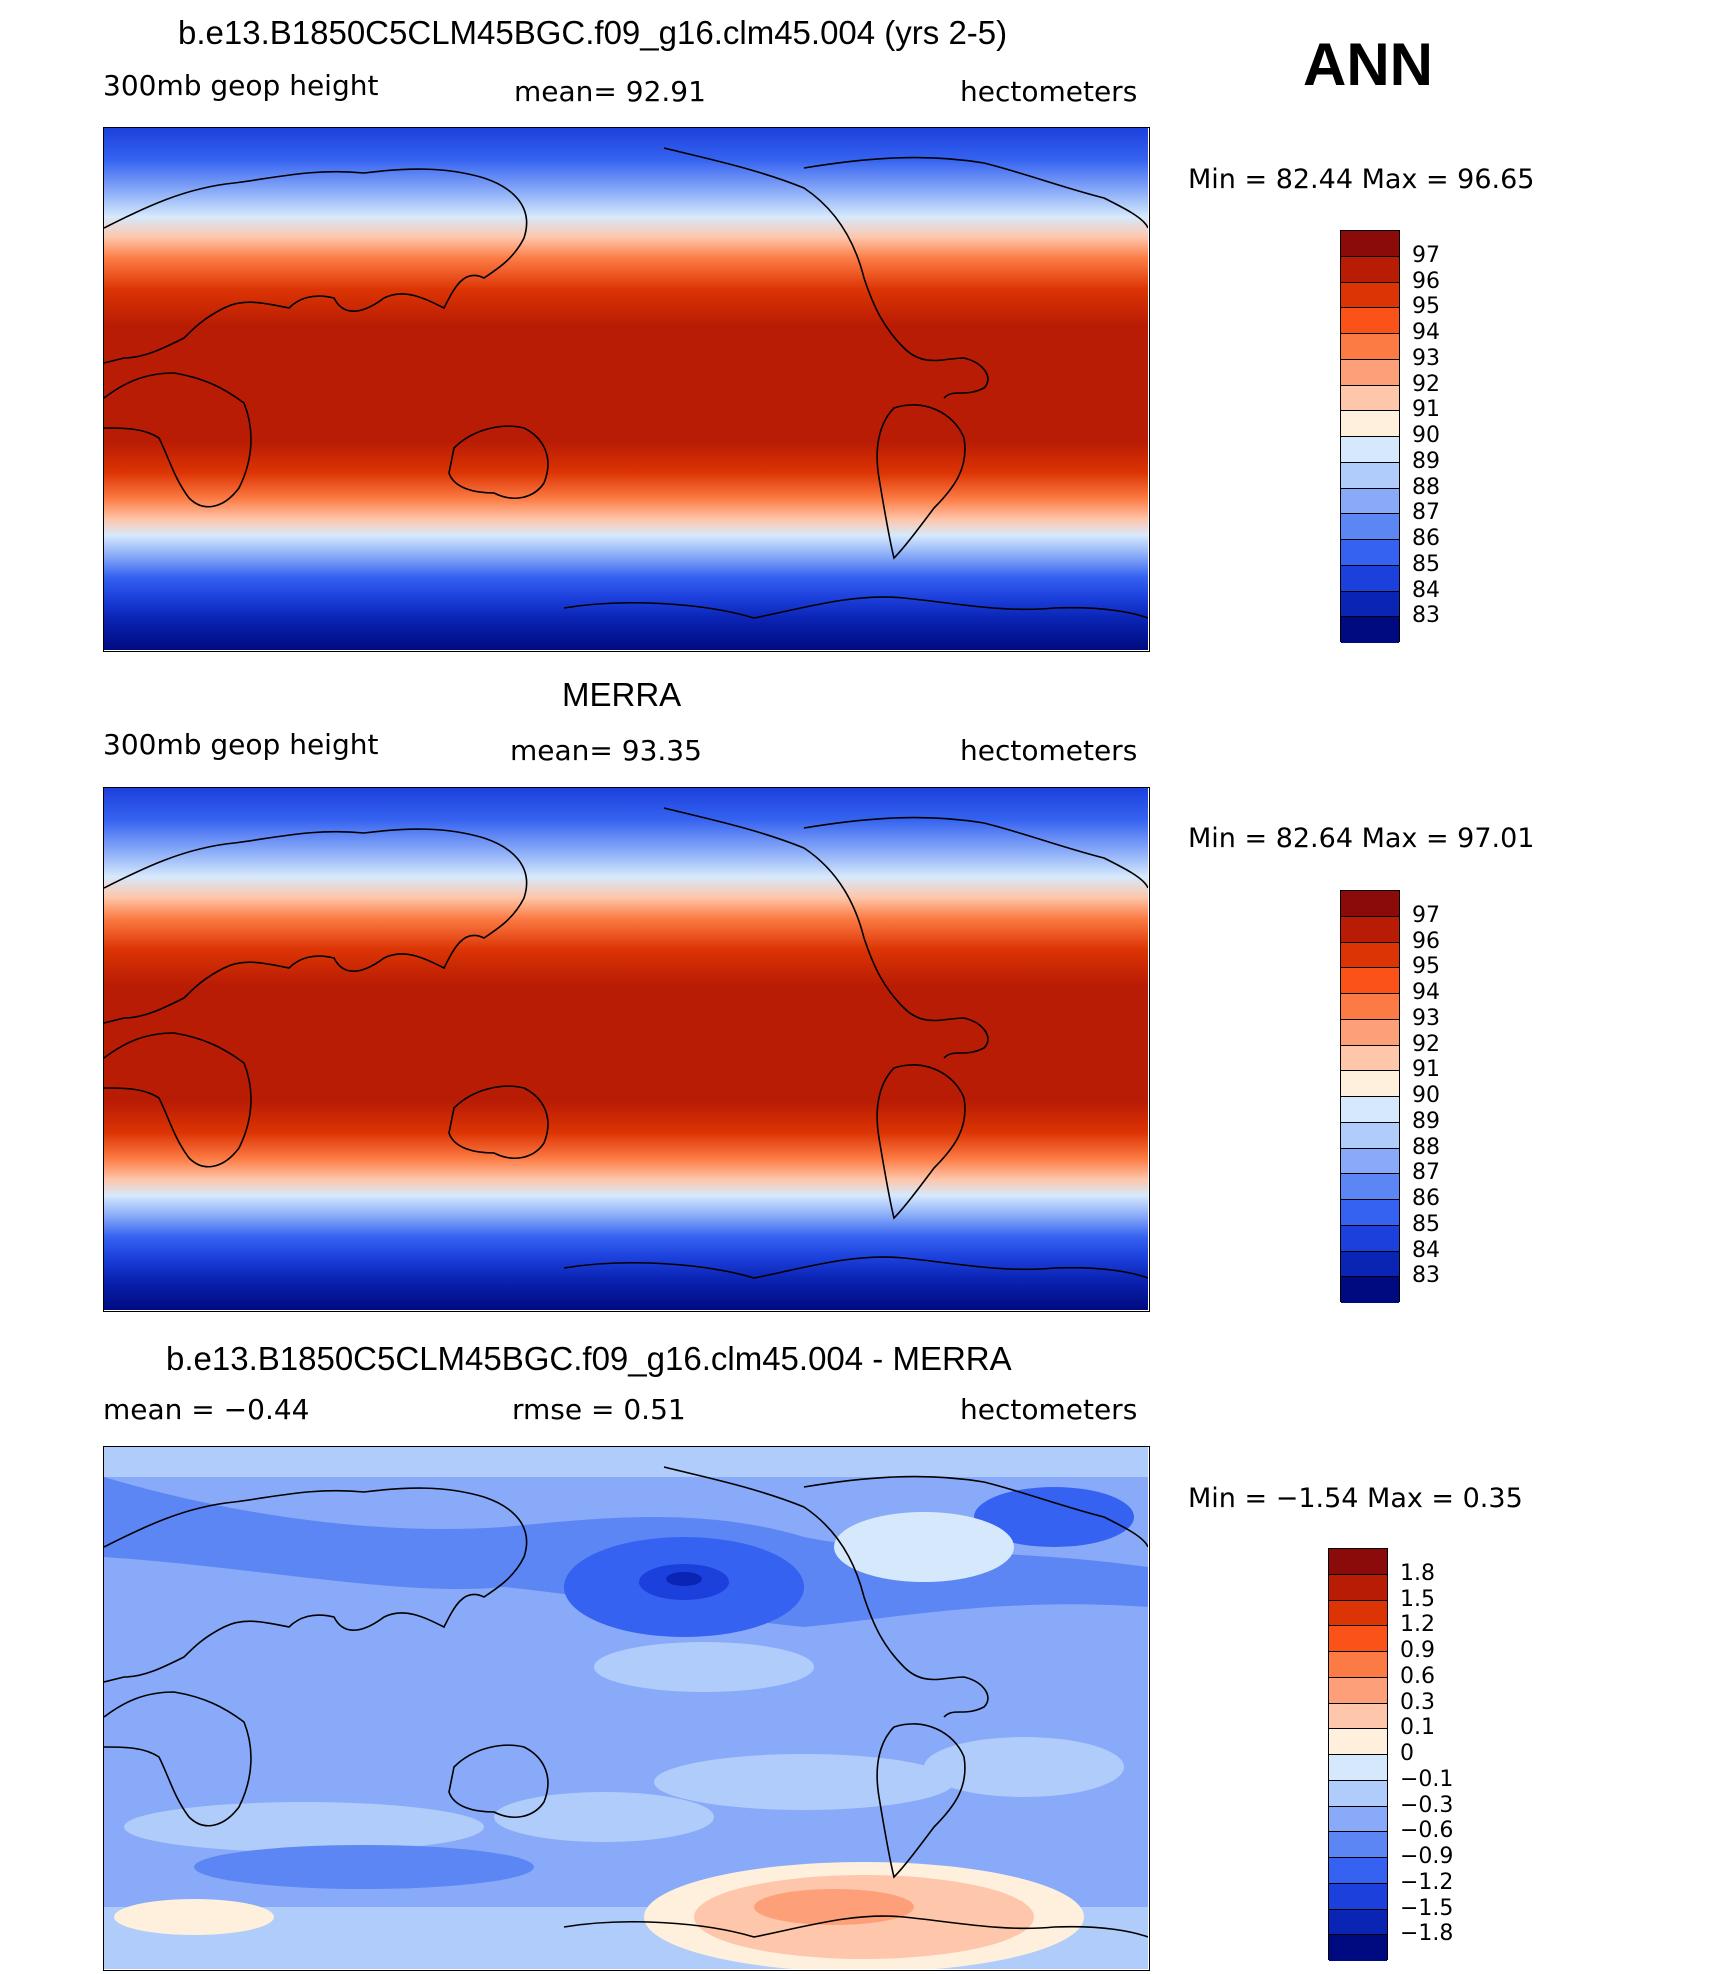  I want to click on colorbar-tick-label: 86, so click(1426, 538).